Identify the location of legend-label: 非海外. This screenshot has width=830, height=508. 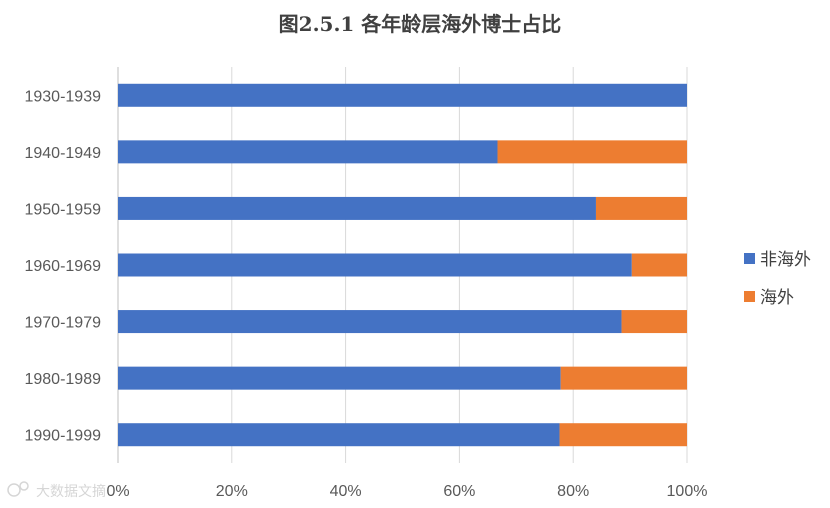
(785, 260).